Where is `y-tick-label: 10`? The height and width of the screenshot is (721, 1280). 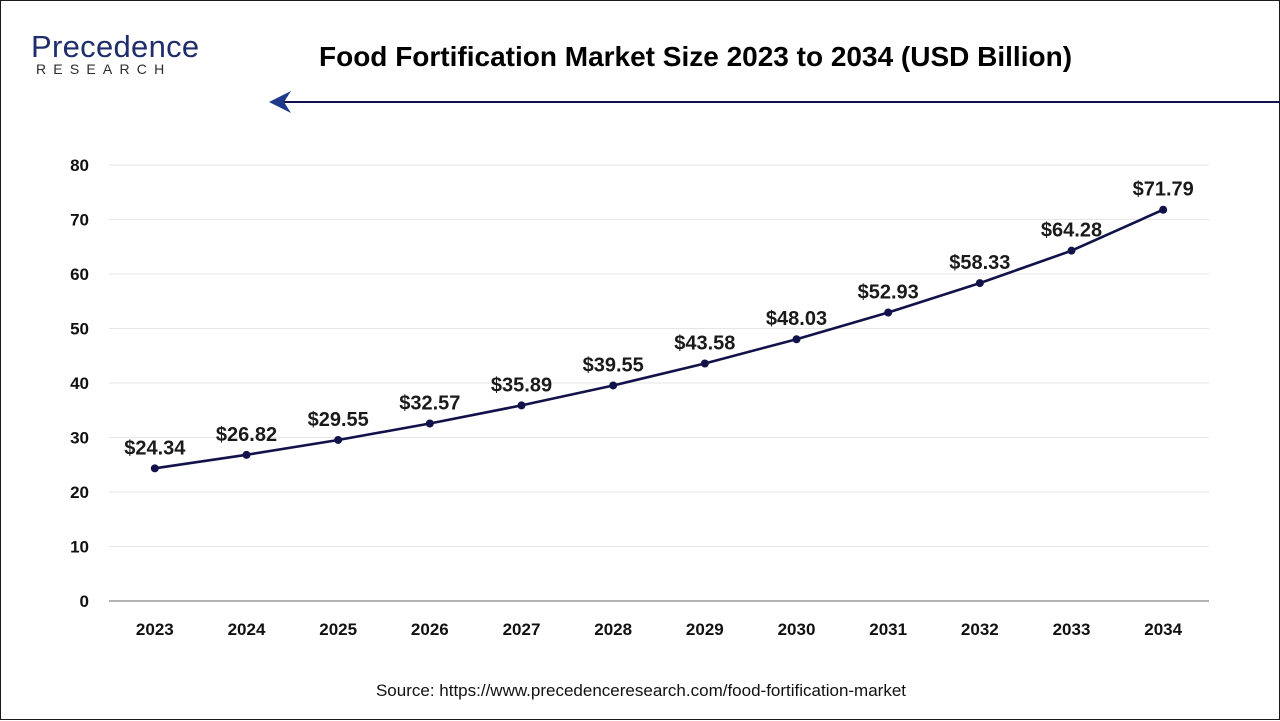 y-tick-label: 10 is located at coordinates (79, 547).